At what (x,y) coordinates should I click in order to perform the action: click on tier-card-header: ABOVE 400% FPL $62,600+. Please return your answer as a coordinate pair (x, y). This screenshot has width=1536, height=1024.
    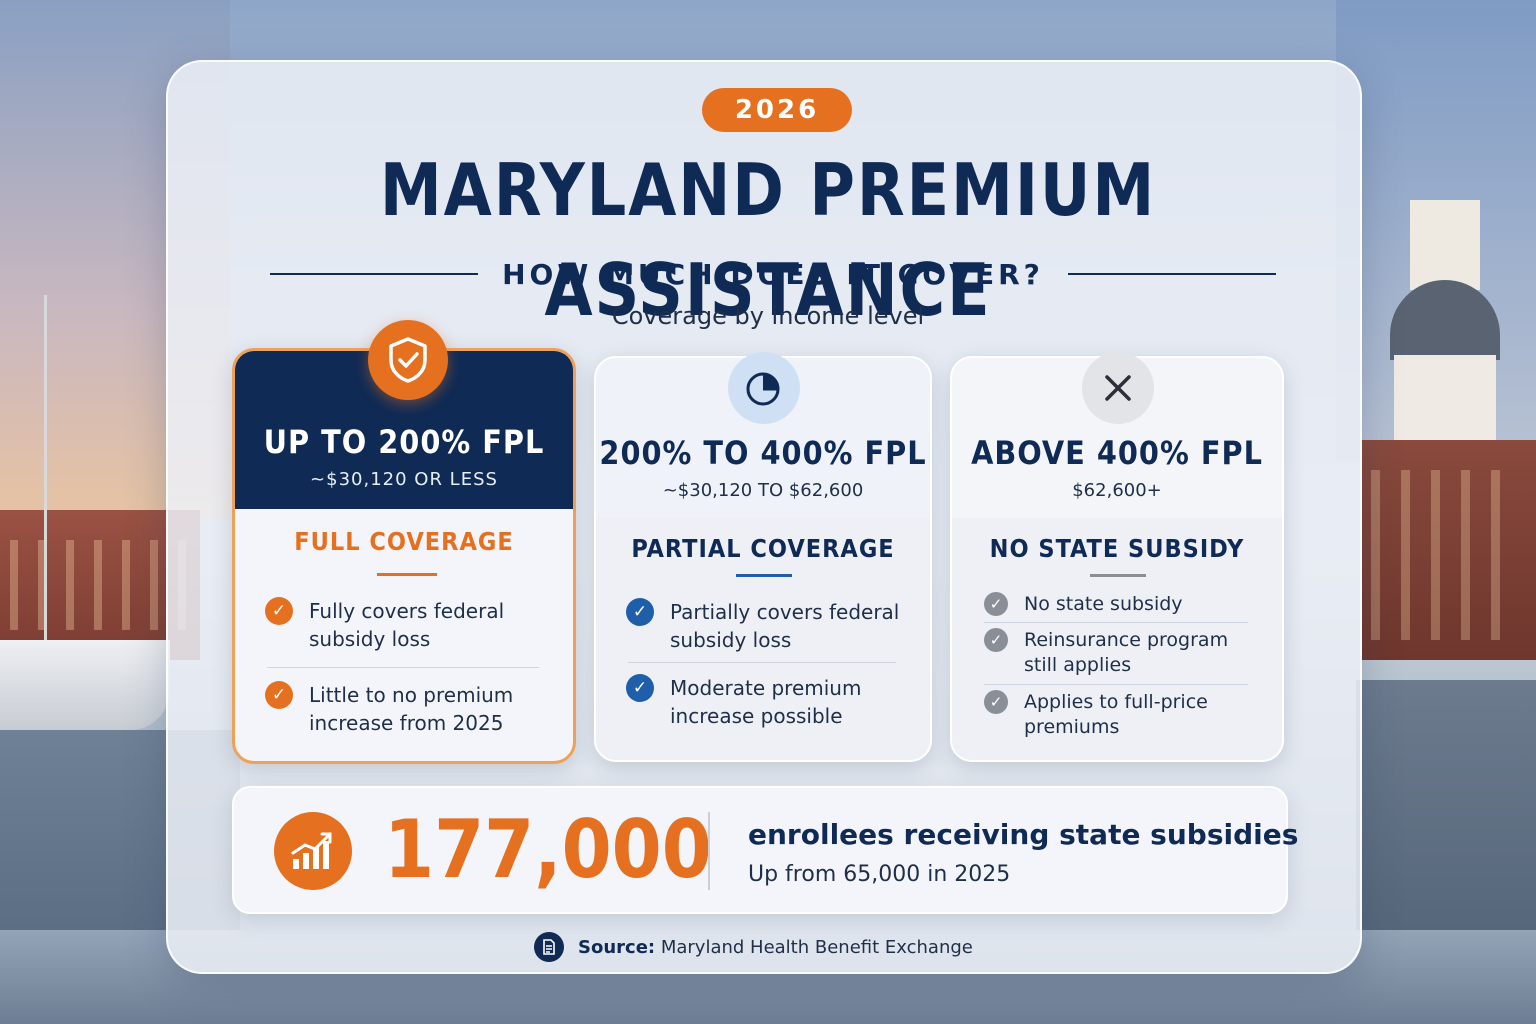
    Looking at the image, I should click on (1117, 438).